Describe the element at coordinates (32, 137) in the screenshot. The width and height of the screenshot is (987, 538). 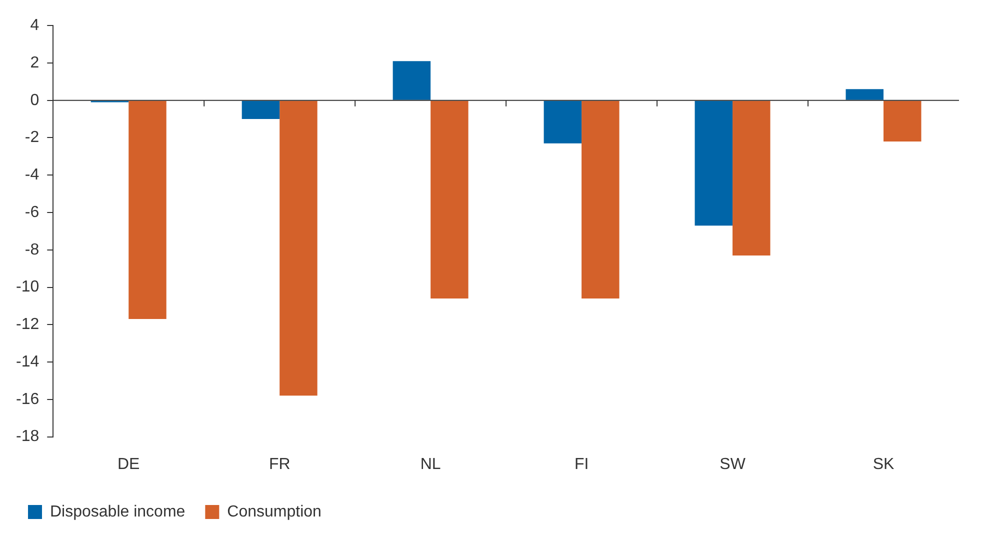
I see `y-tick-label: -2` at that location.